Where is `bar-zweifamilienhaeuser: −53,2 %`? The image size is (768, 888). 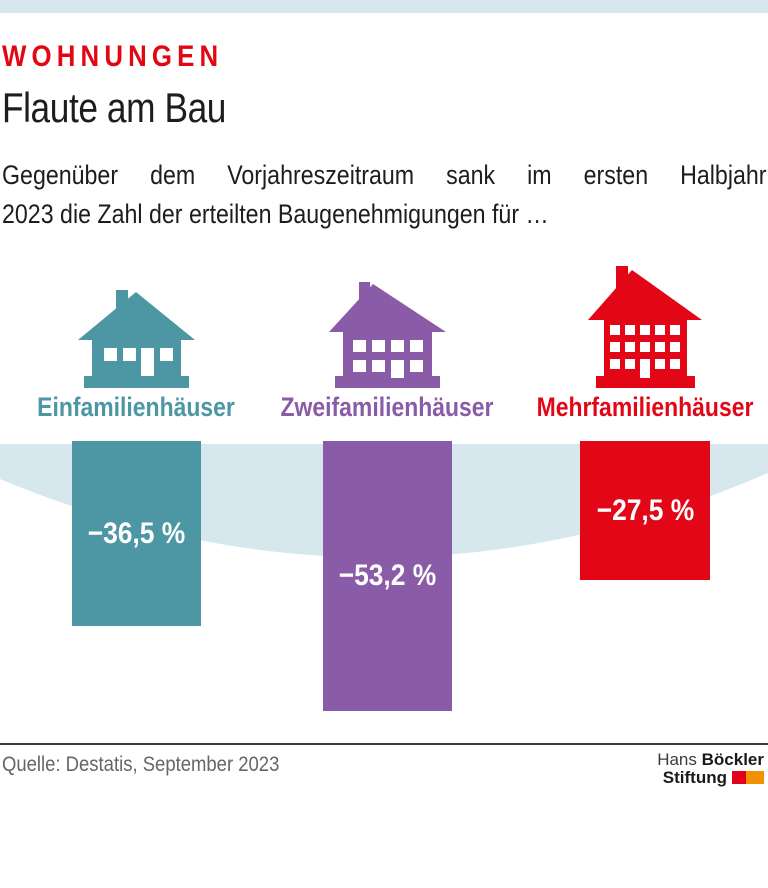 bar-zweifamilienhaeuser: −53,2 % is located at coordinates (387, 576).